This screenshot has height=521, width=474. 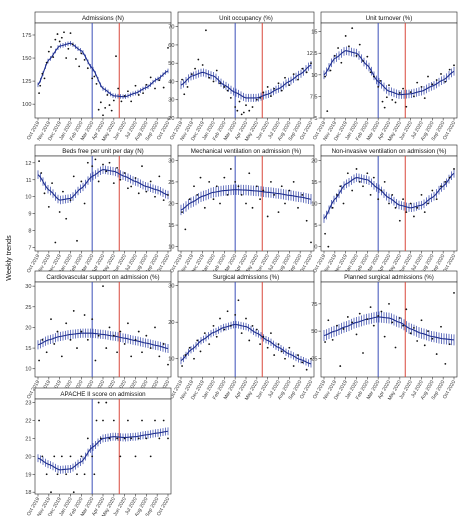 I want to click on fit-line, so click(x=103, y=185).